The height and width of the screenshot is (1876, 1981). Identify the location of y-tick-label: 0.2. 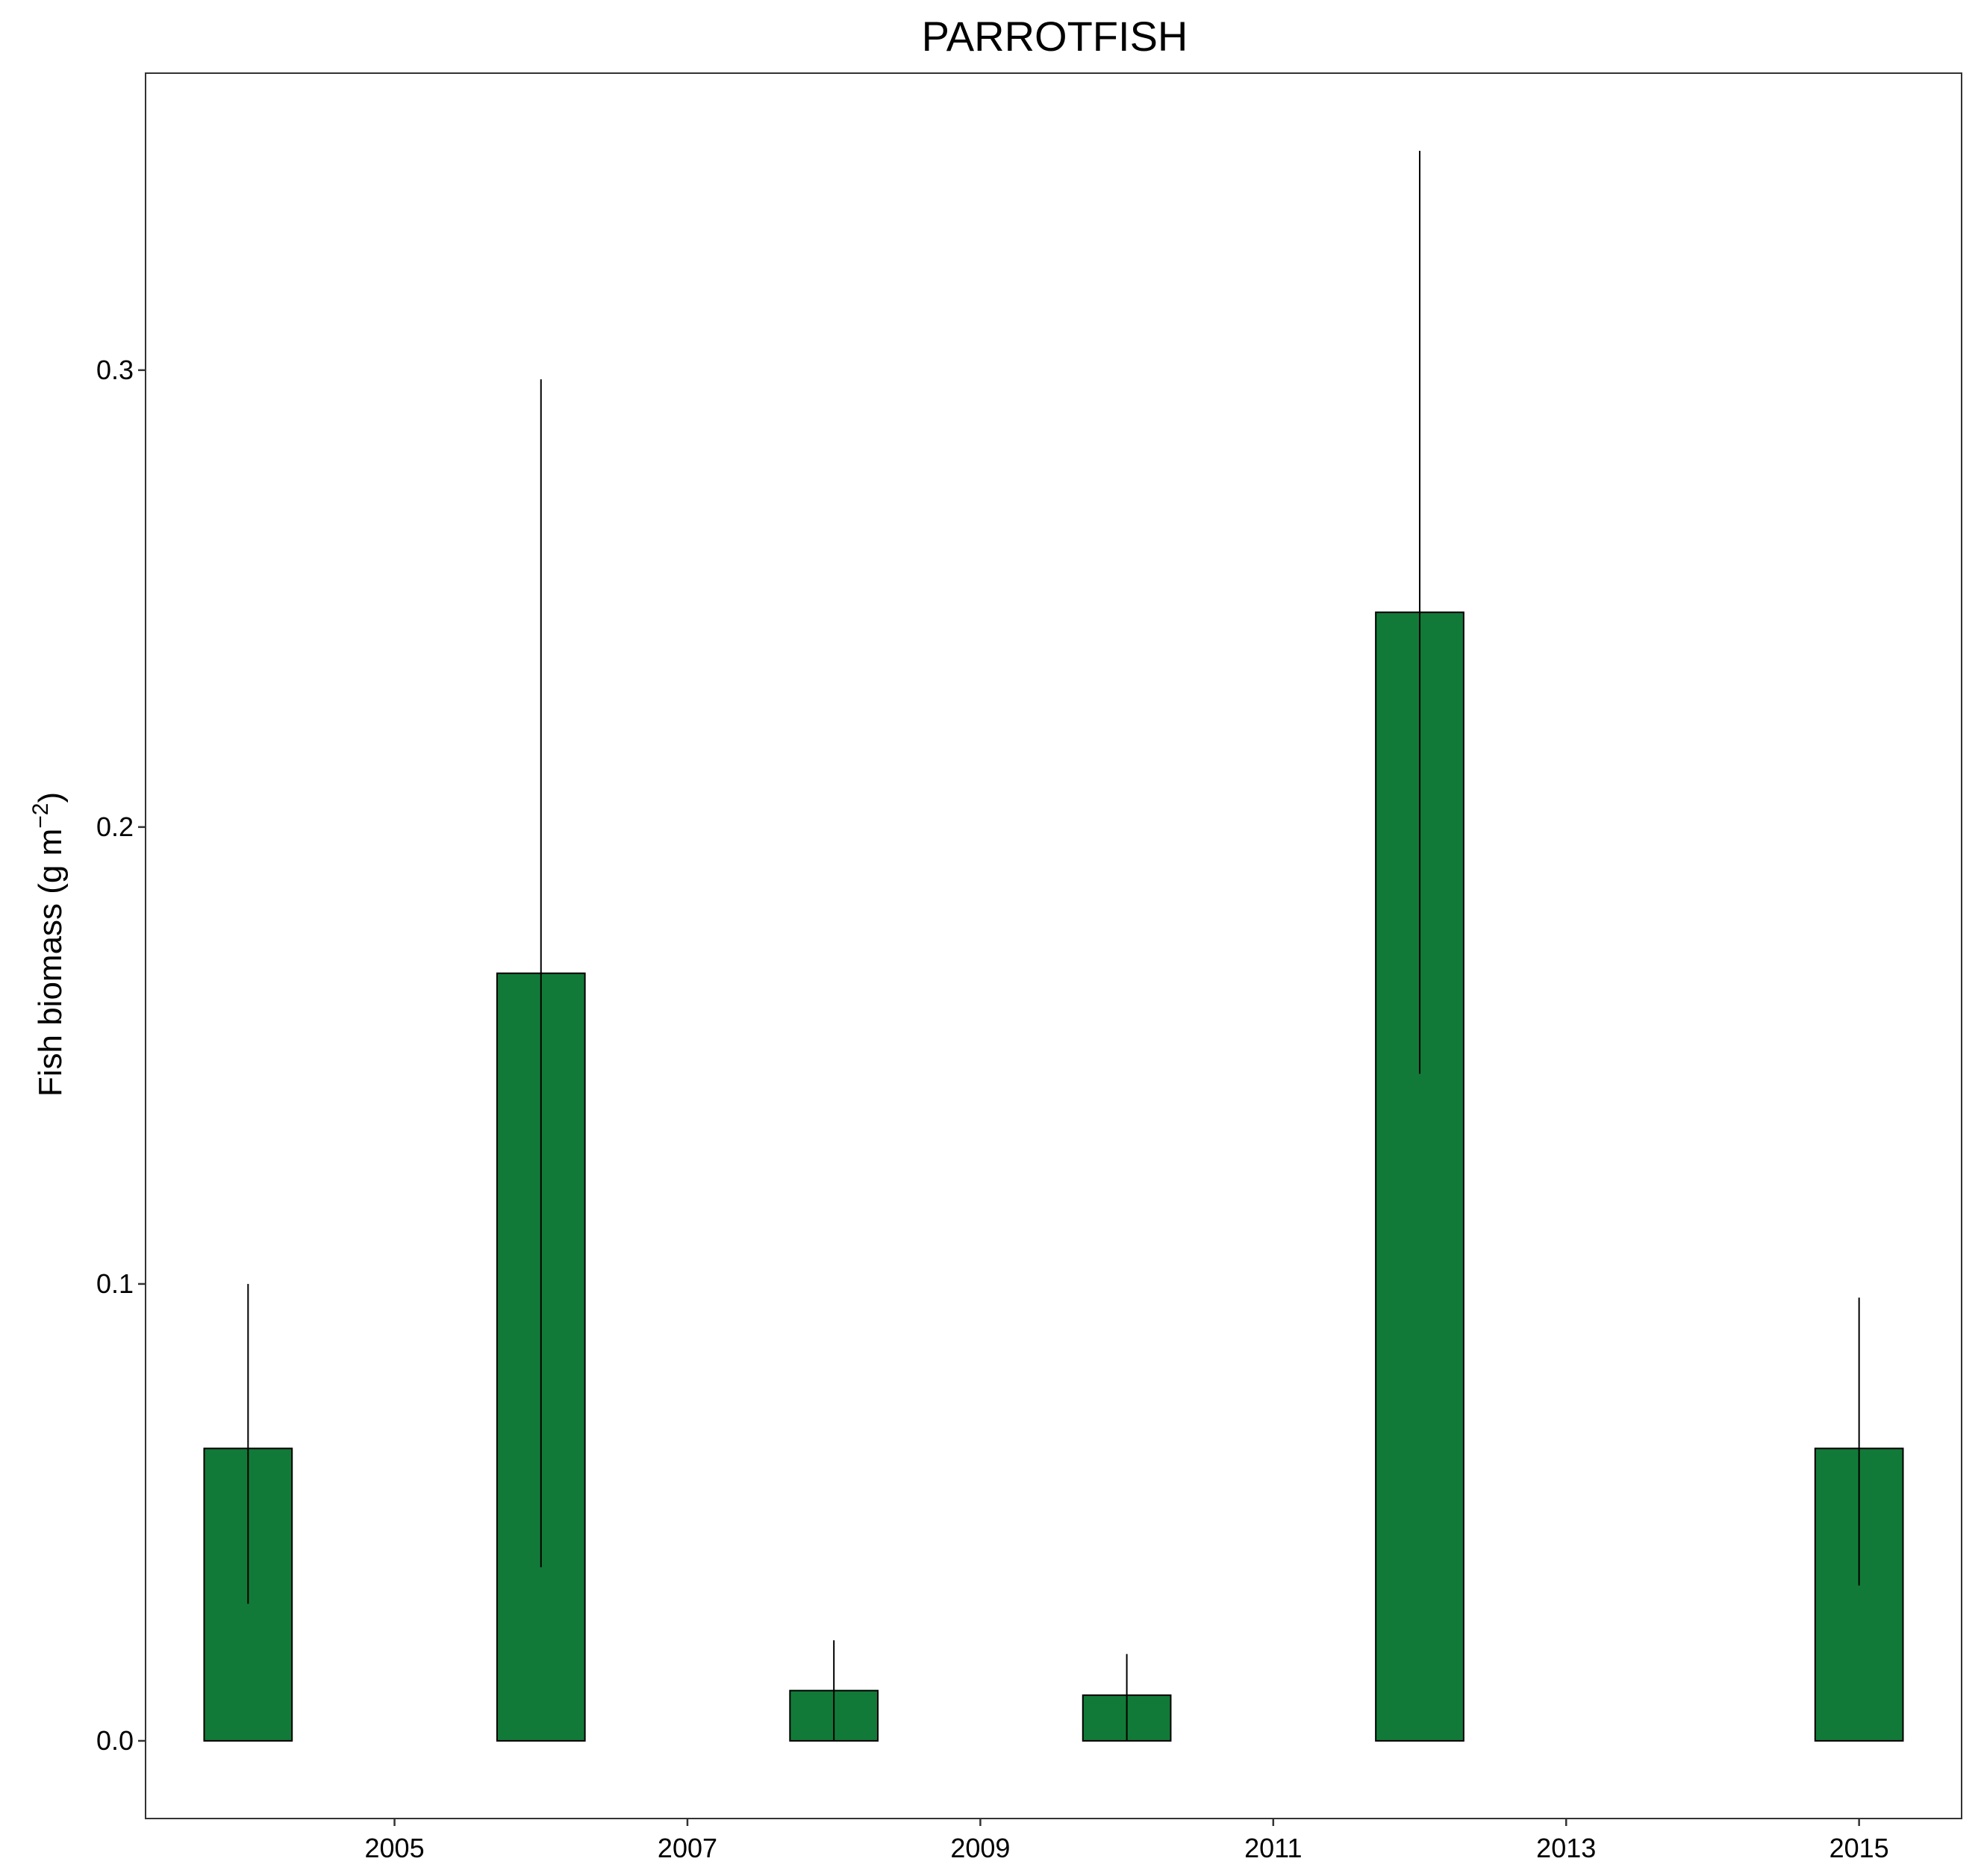
(115, 826).